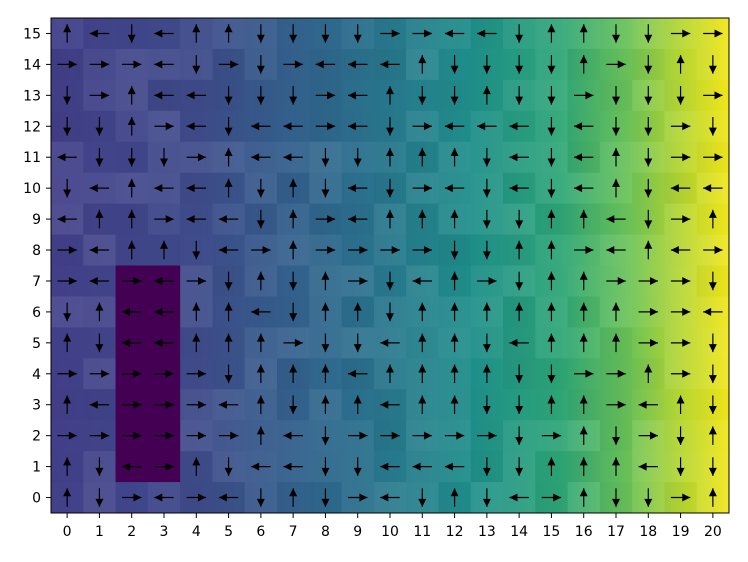  Describe the element at coordinates (32, 158) in the screenshot. I see `y-tick-label: 11` at that location.